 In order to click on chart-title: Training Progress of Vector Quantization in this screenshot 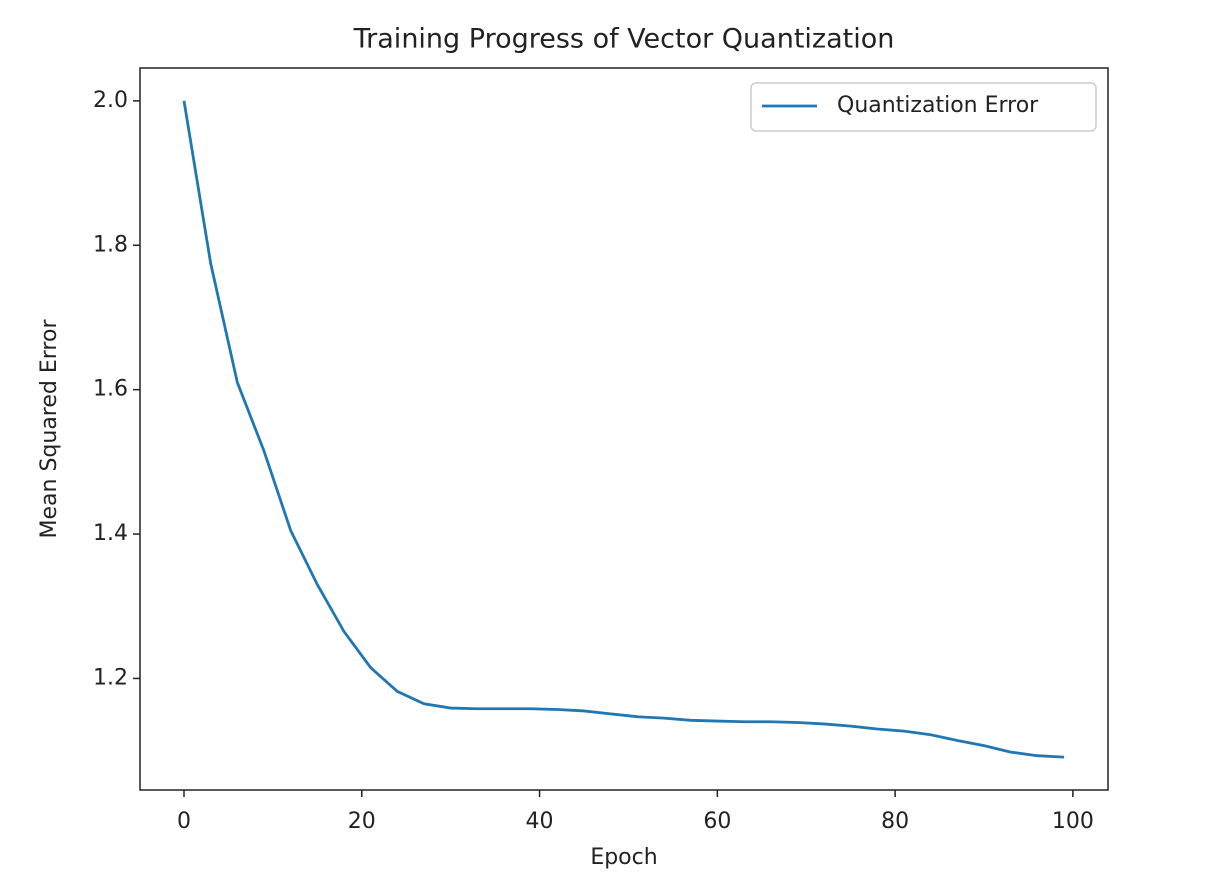, I will do `click(624, 39)`.